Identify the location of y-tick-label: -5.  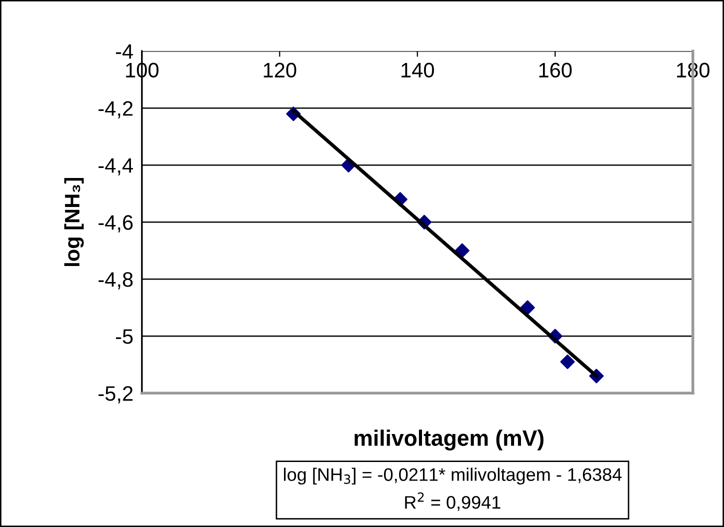
(124, 336).